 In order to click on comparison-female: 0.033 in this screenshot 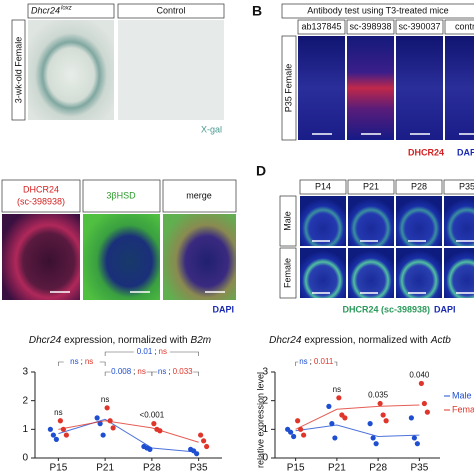, I will do `click(183, 371)`.